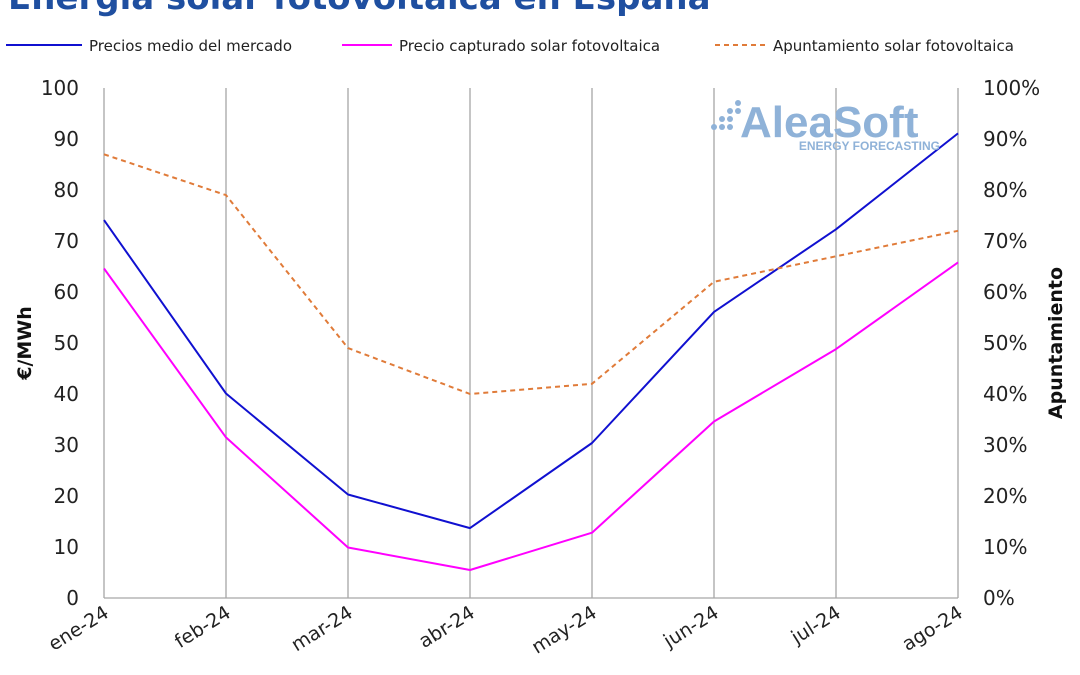  I want to click on x-tick-label: may-24, so click(564, 630).